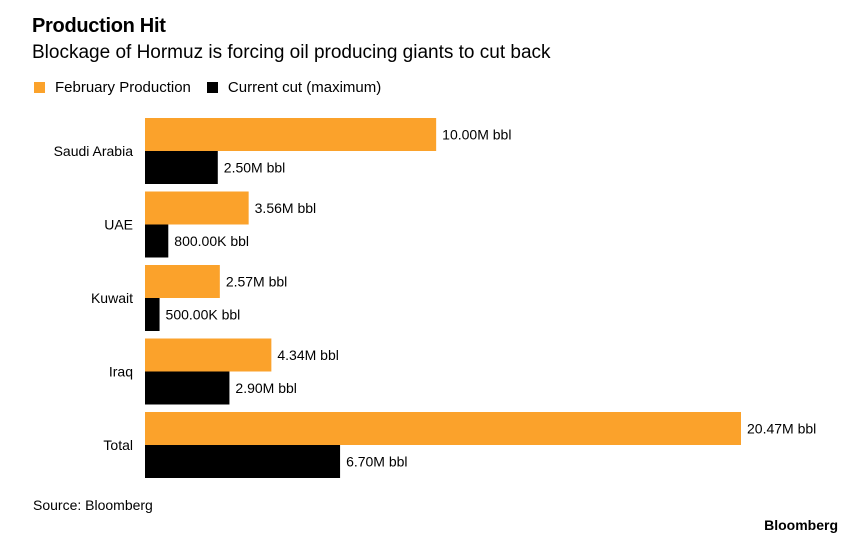  What do you see at coordinates (157, 241) in the screenshot?
I see `bar-current-cut-maximum-uae` at bounding box center [157, 241].